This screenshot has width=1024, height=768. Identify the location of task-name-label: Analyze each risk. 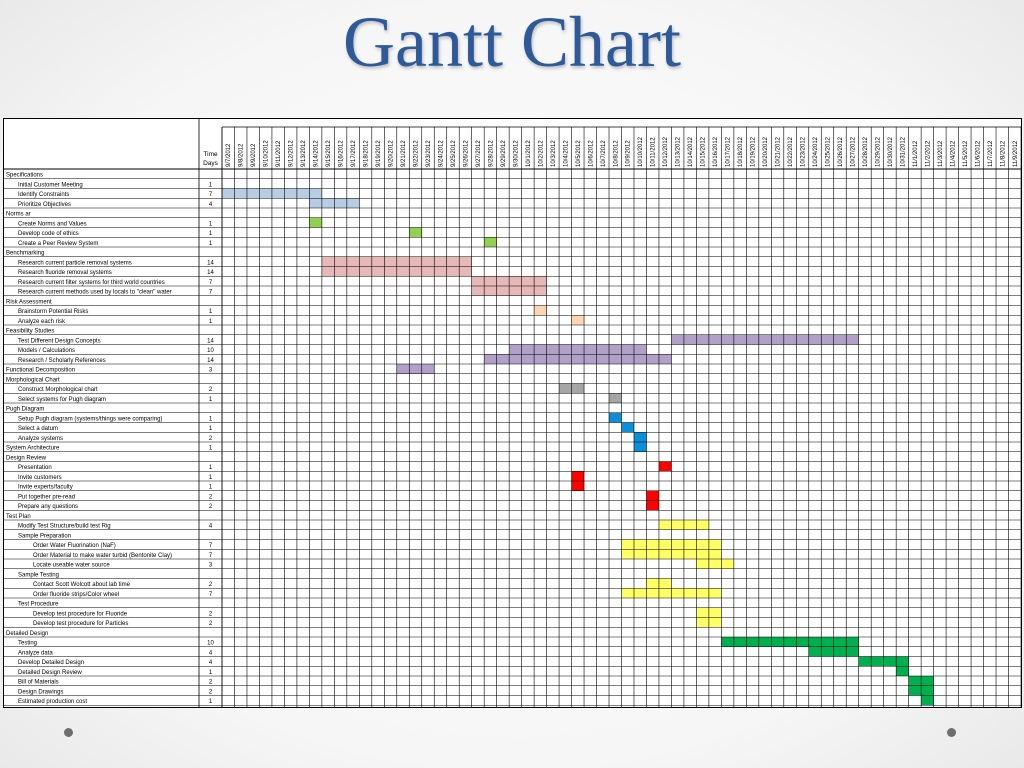
(42, 322).